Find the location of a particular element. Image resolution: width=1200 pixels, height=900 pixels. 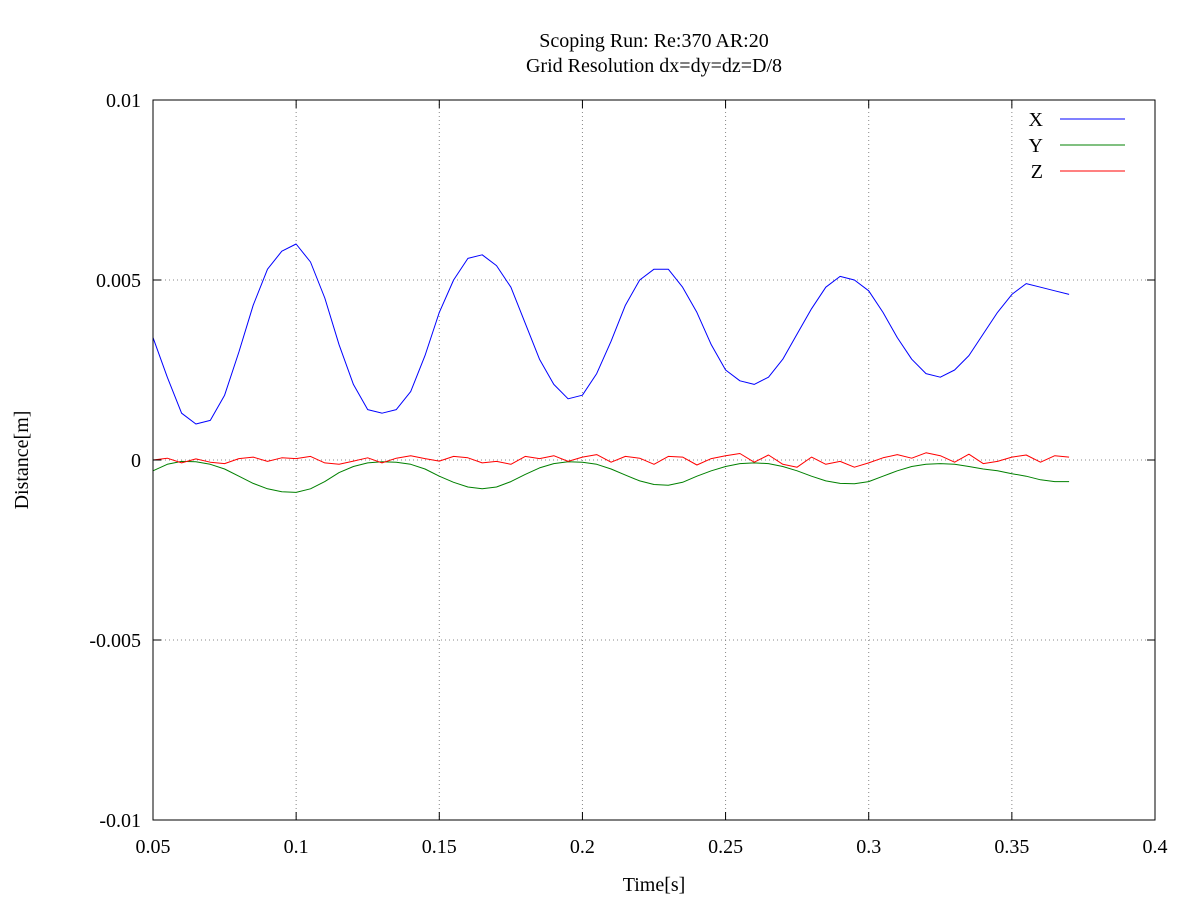

x-tick-label: 0.1 is located at coordinates (296, 847).